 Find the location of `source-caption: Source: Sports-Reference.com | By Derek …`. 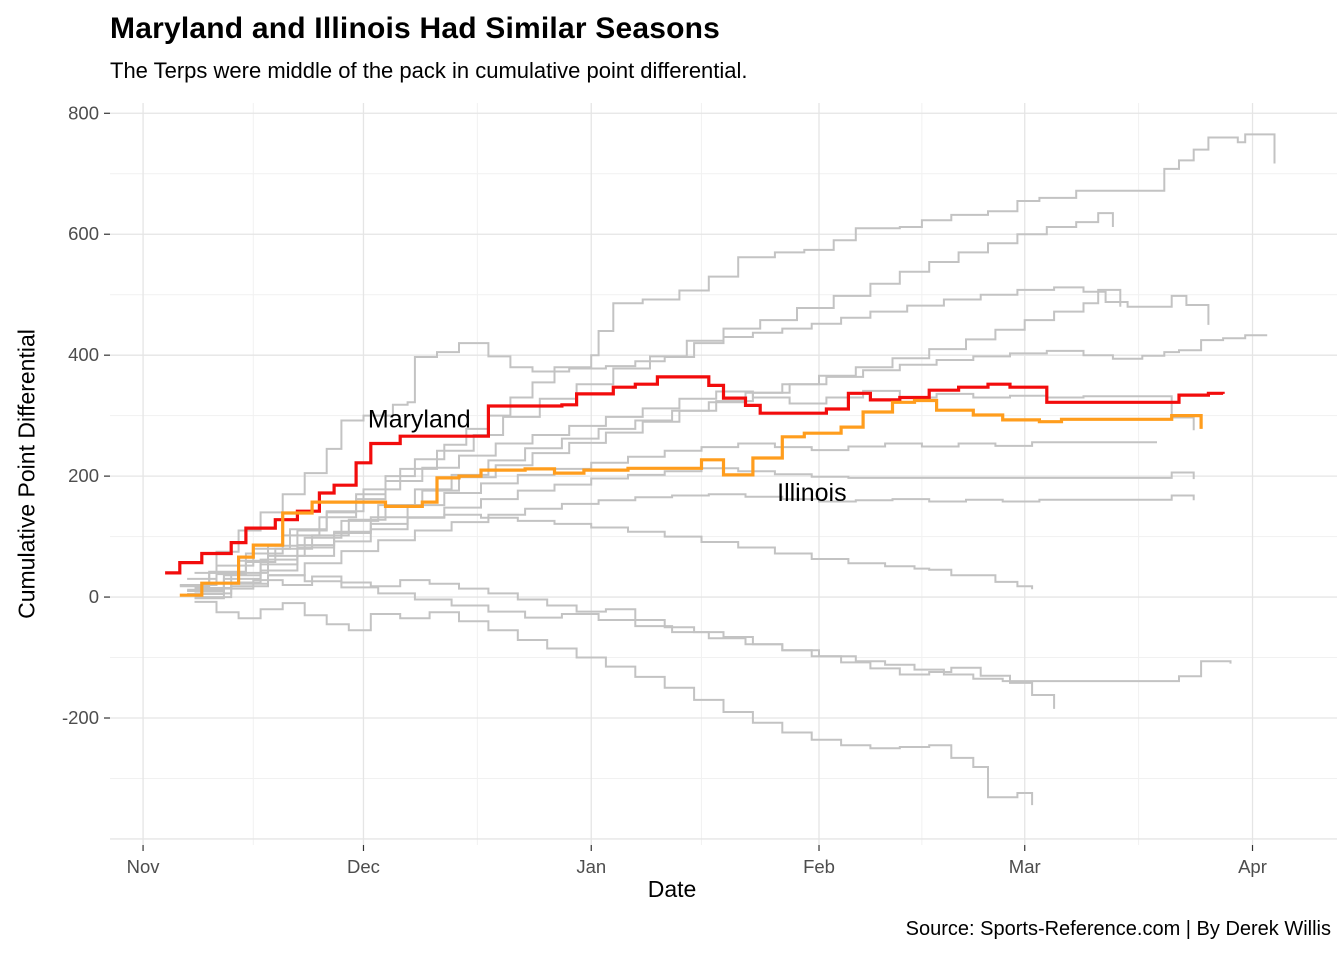

source-caption: Source: Sports-Reference.com | By Derek … is located at coordinates (1118, 929).